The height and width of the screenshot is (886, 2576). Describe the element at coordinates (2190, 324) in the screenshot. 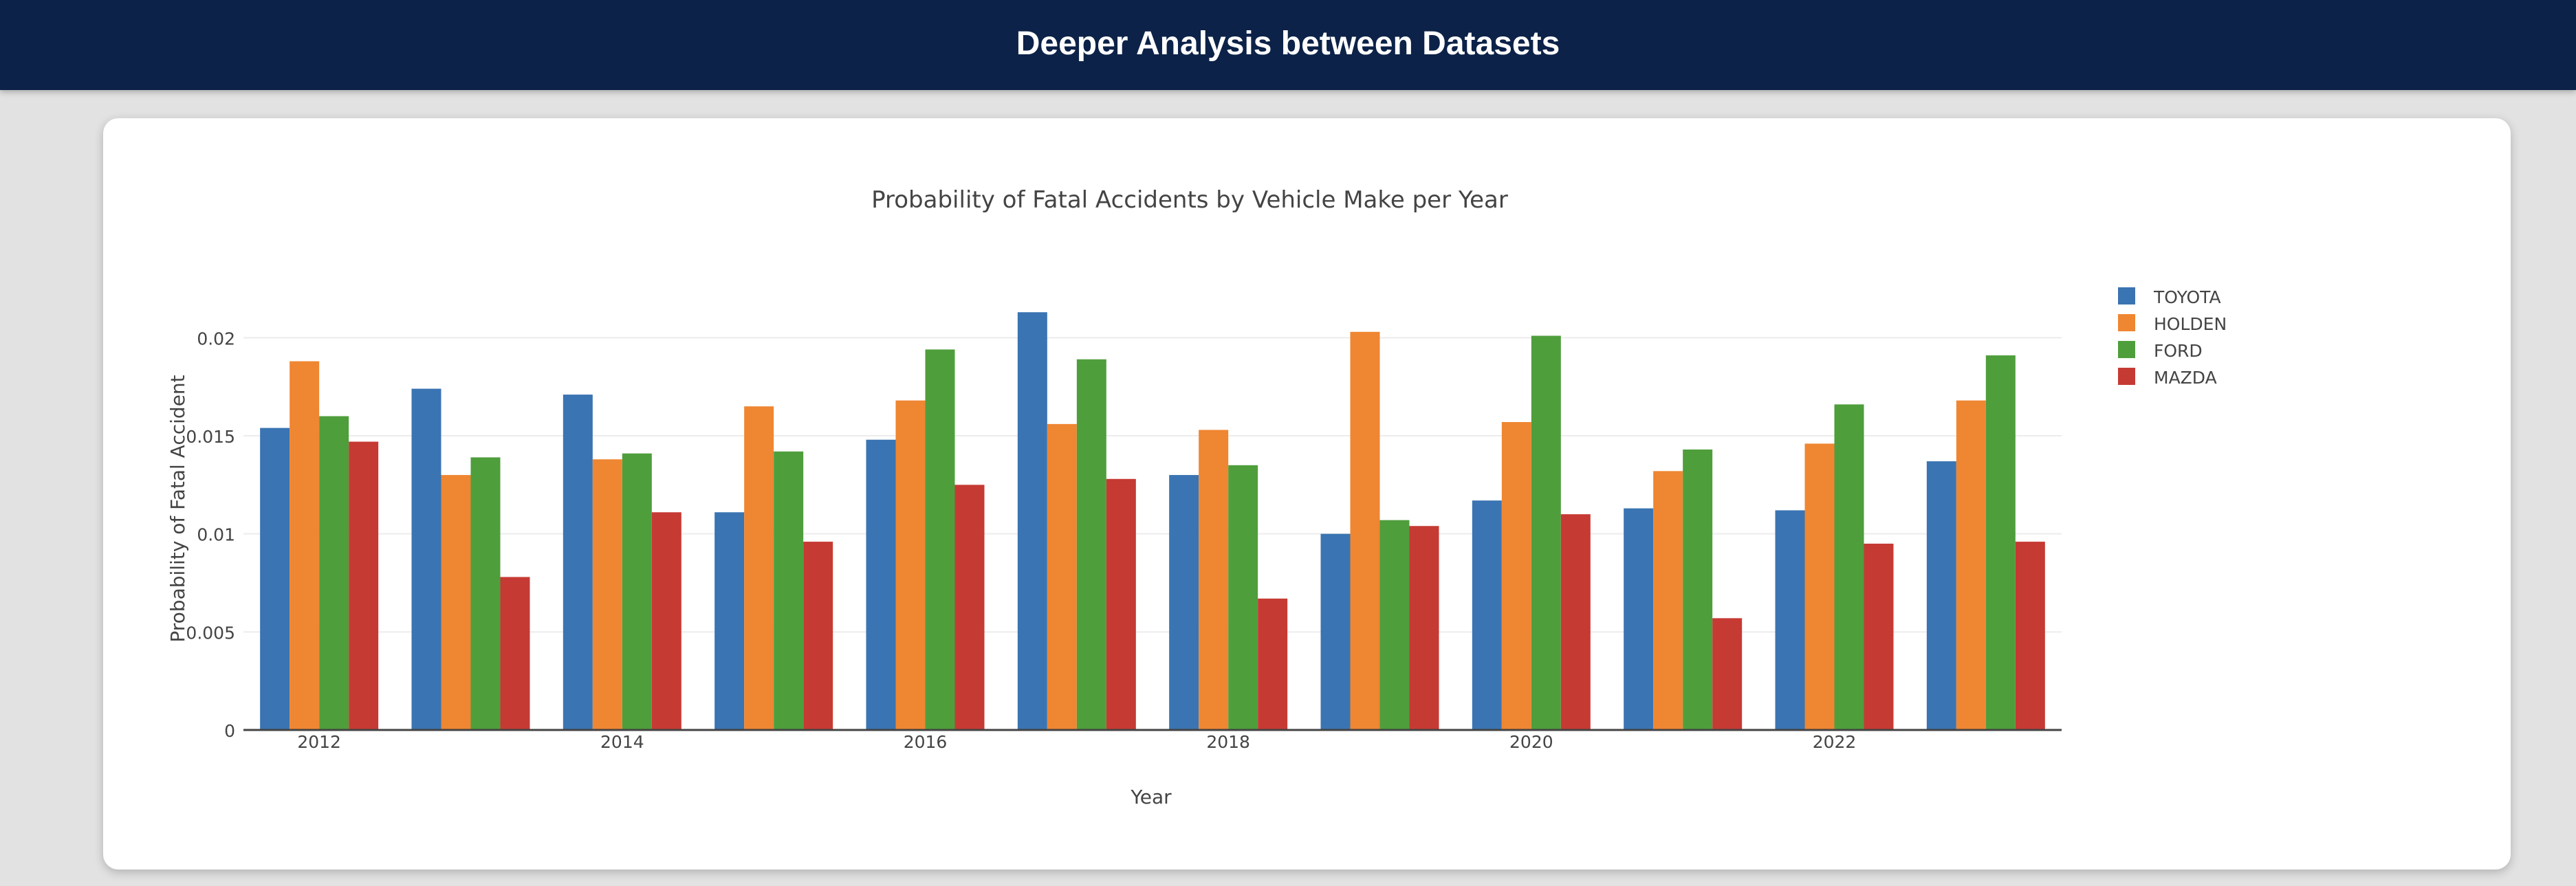

I see `legend-label-holden: HOLDEN` at that location.